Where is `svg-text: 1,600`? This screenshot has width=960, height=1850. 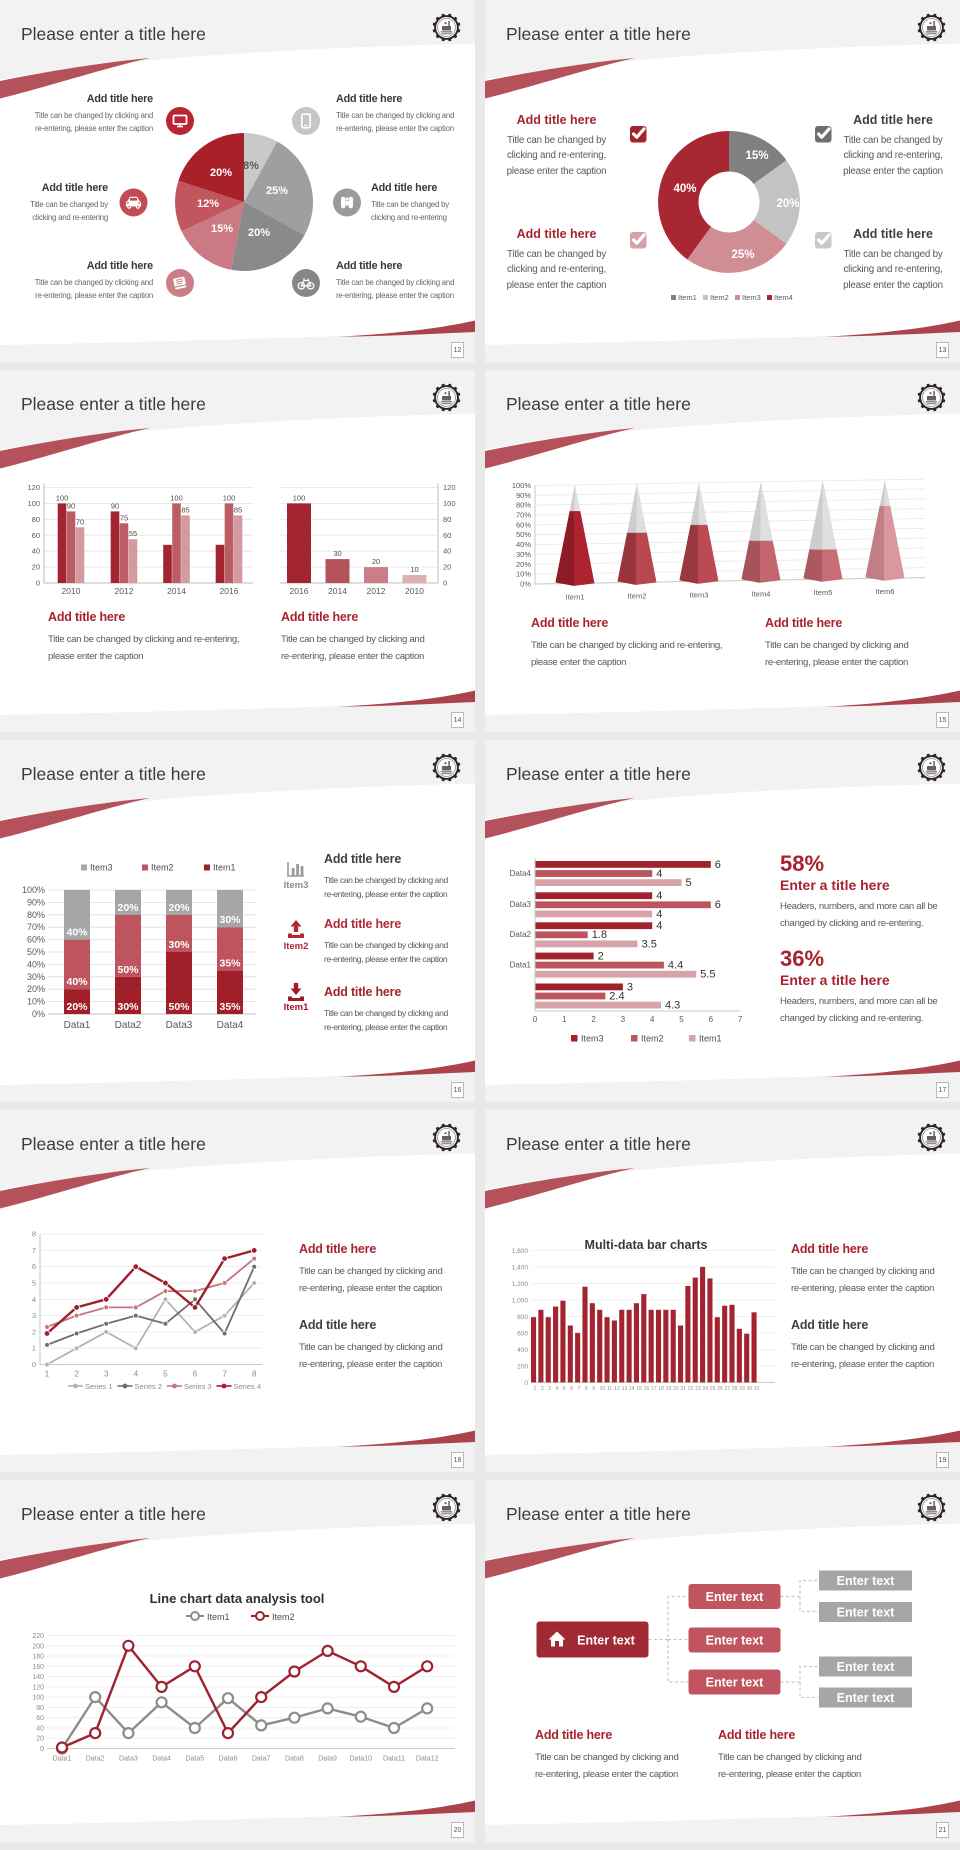 svg-text: 1,600 is located at coordinates (520, 1251).